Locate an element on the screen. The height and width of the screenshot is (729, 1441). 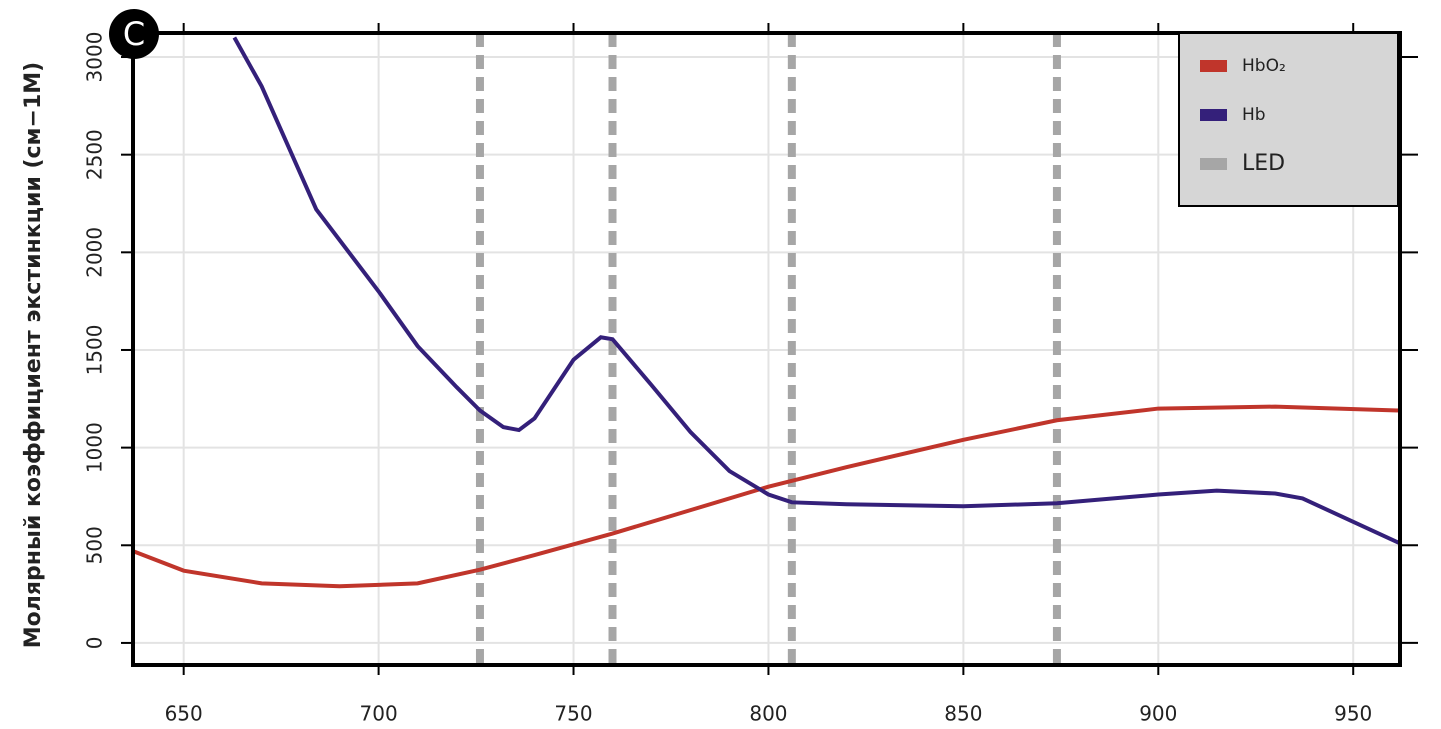
x-tick-label: 750 is located at coordinates (573, 714).